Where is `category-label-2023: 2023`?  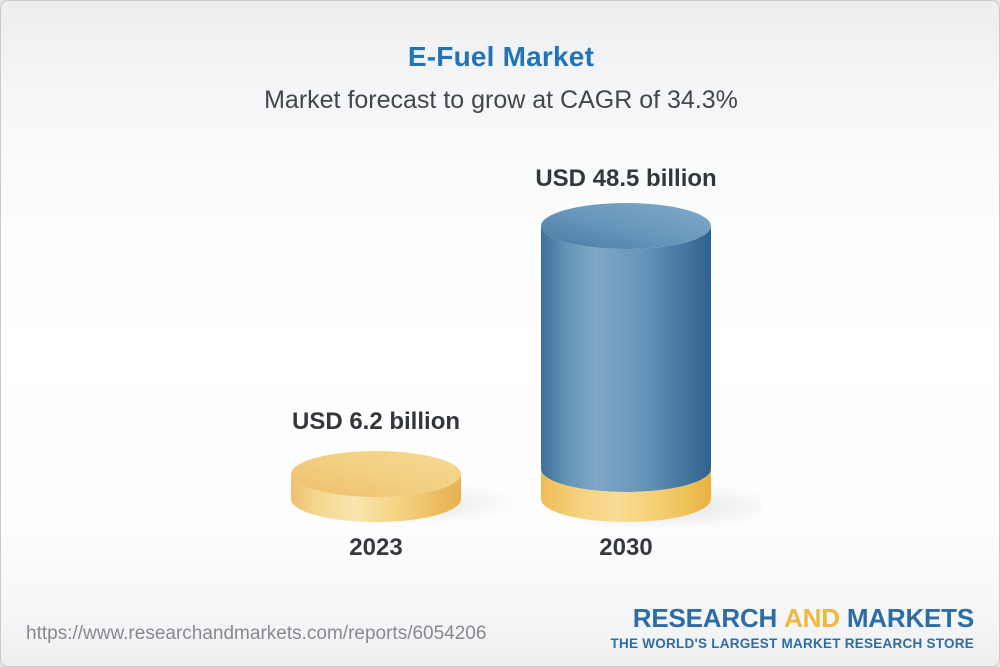 category-label-2023: 2023 is located at coordinates (376, 547).